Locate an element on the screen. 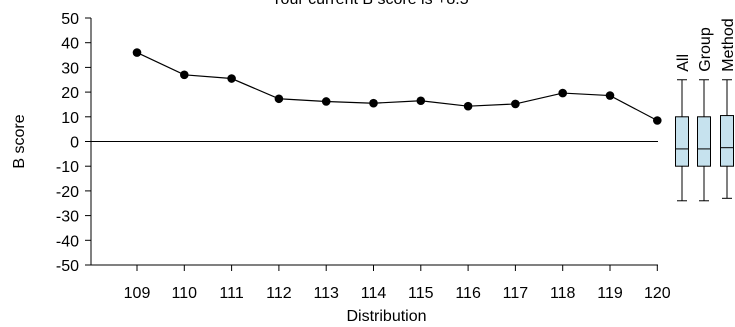 The width and height of the screenshot is (735, 327). y-tick-label: 10 is located at coordinates (70, 118).